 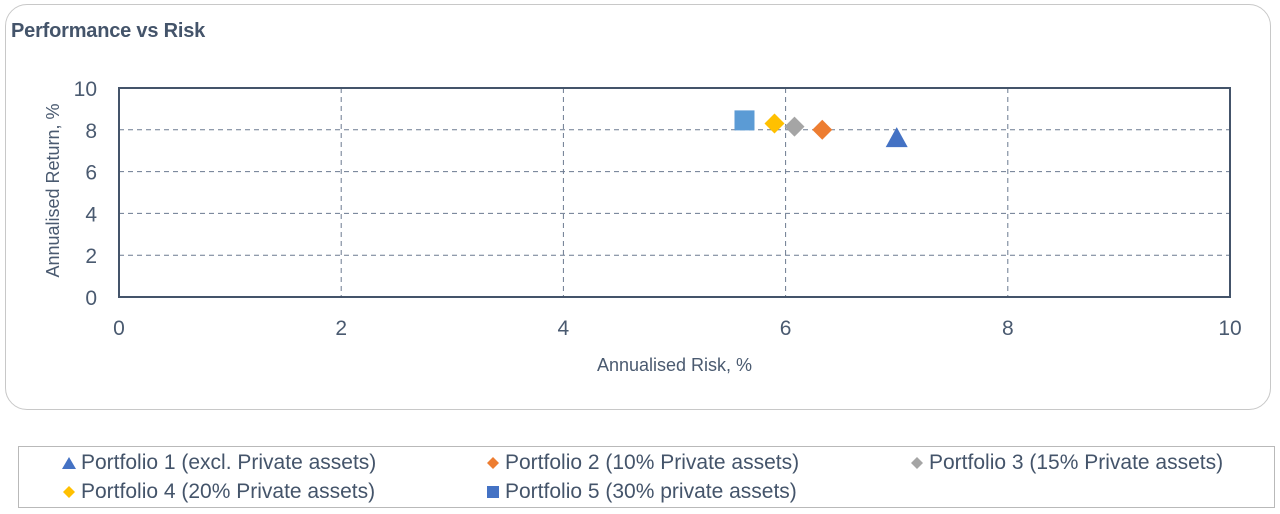 What do you see at coordinates (228, 491) in the screenshot?
I see `legend-label: Portfolio 4 (20% Private assets)` at bounding box center [228, 491].